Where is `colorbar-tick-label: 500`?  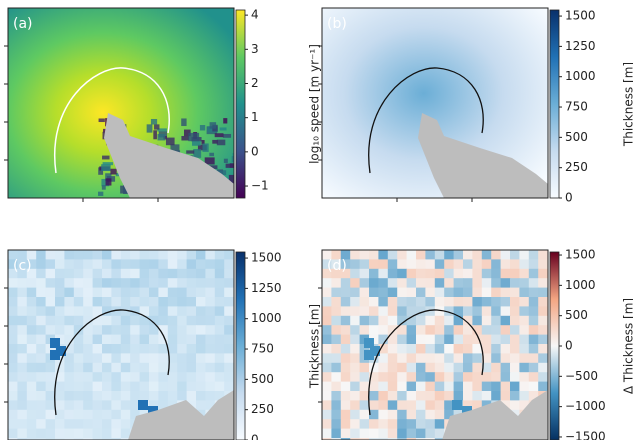
colorbar-tick-label: 500 is located at coordinates (576, 315).